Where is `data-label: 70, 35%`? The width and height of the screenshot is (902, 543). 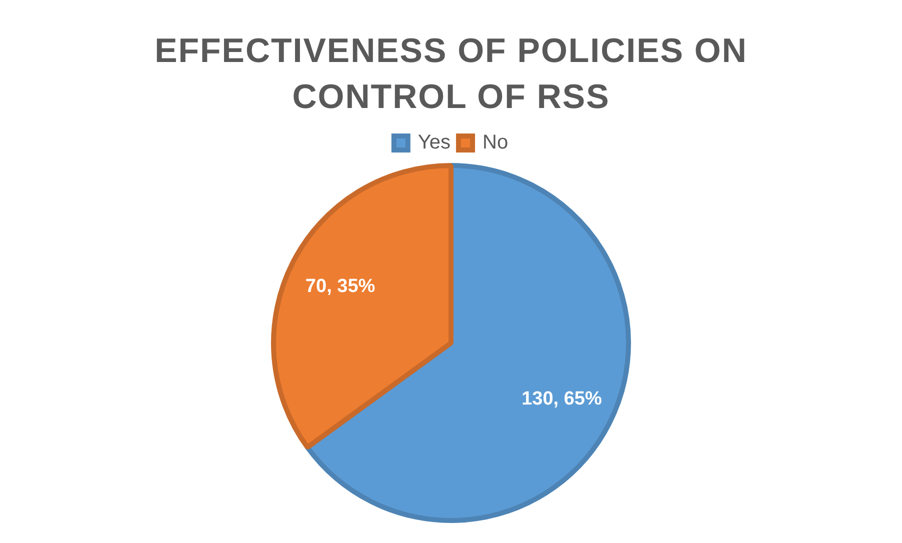
data-label: 70, 35% is located at coordinates (340, 286).